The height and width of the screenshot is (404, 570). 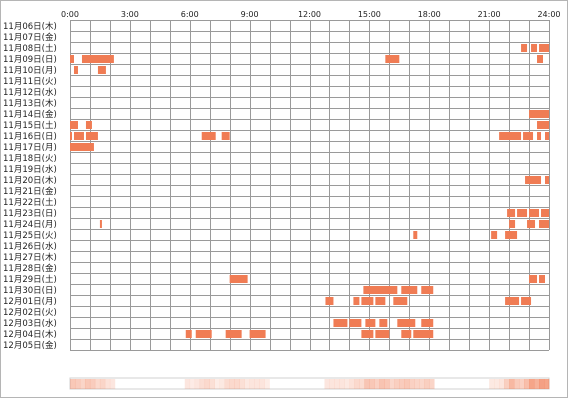 What do you see at coordinates (30, 257) in the screenshot?
I see `row-label: 11月27日(木)` at bounding box center [30, 257].